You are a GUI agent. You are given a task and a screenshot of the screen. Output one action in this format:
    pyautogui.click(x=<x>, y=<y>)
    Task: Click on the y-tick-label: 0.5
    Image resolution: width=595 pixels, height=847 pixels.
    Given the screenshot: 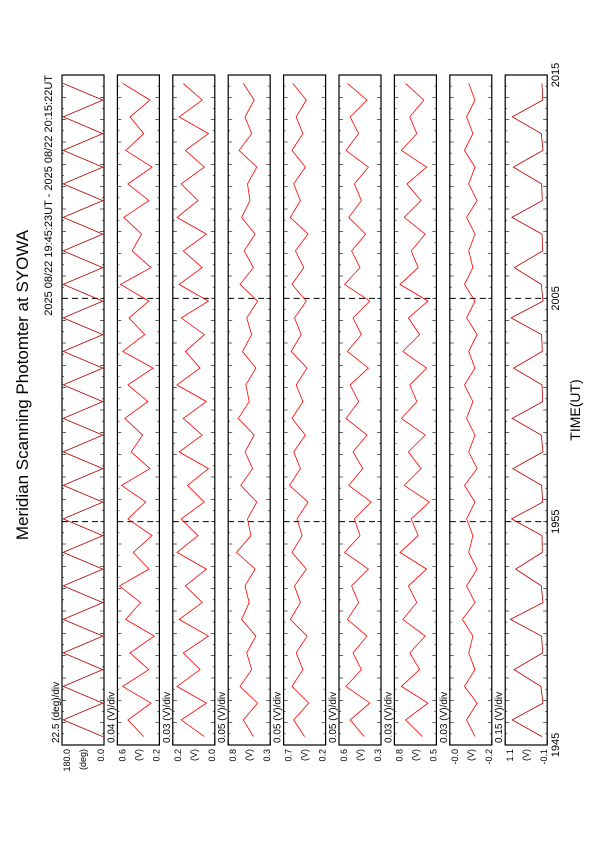 What is the action you would take?
    pyautogui.click(x=433, y=755)
    